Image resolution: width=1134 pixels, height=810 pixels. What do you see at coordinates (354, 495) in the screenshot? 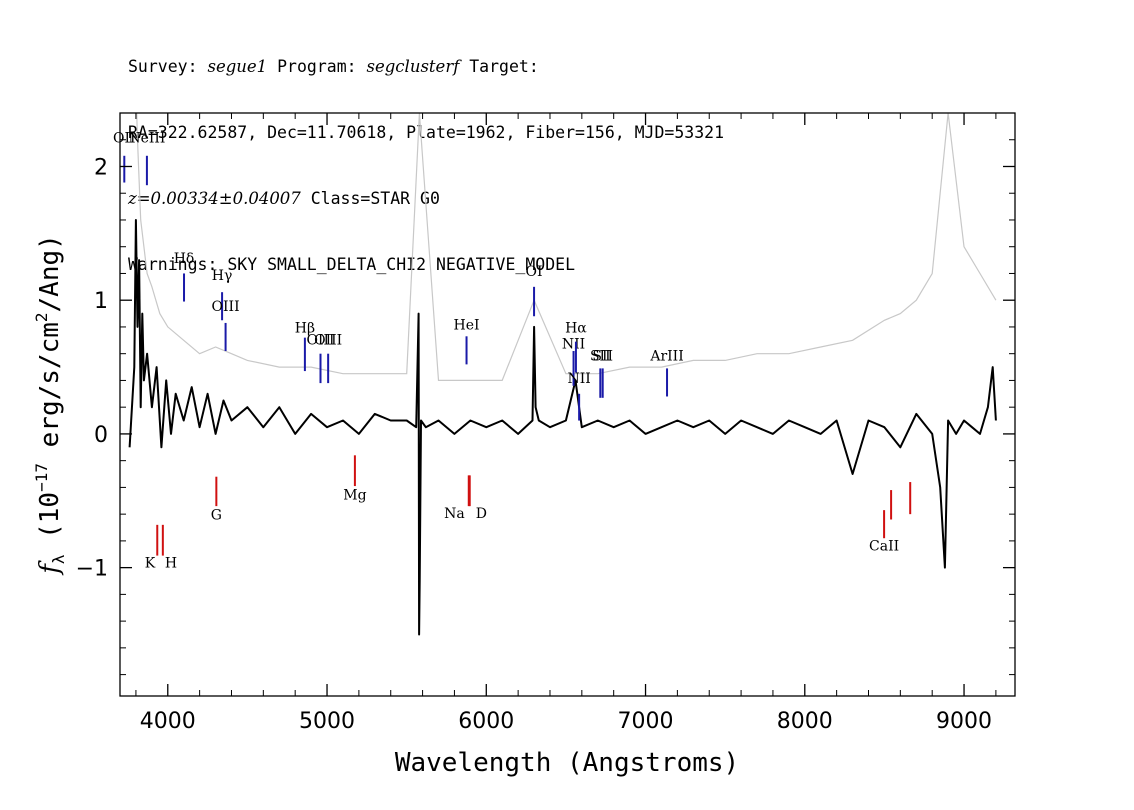
I see `line-label: Mg` at bounding box center [354, 495].